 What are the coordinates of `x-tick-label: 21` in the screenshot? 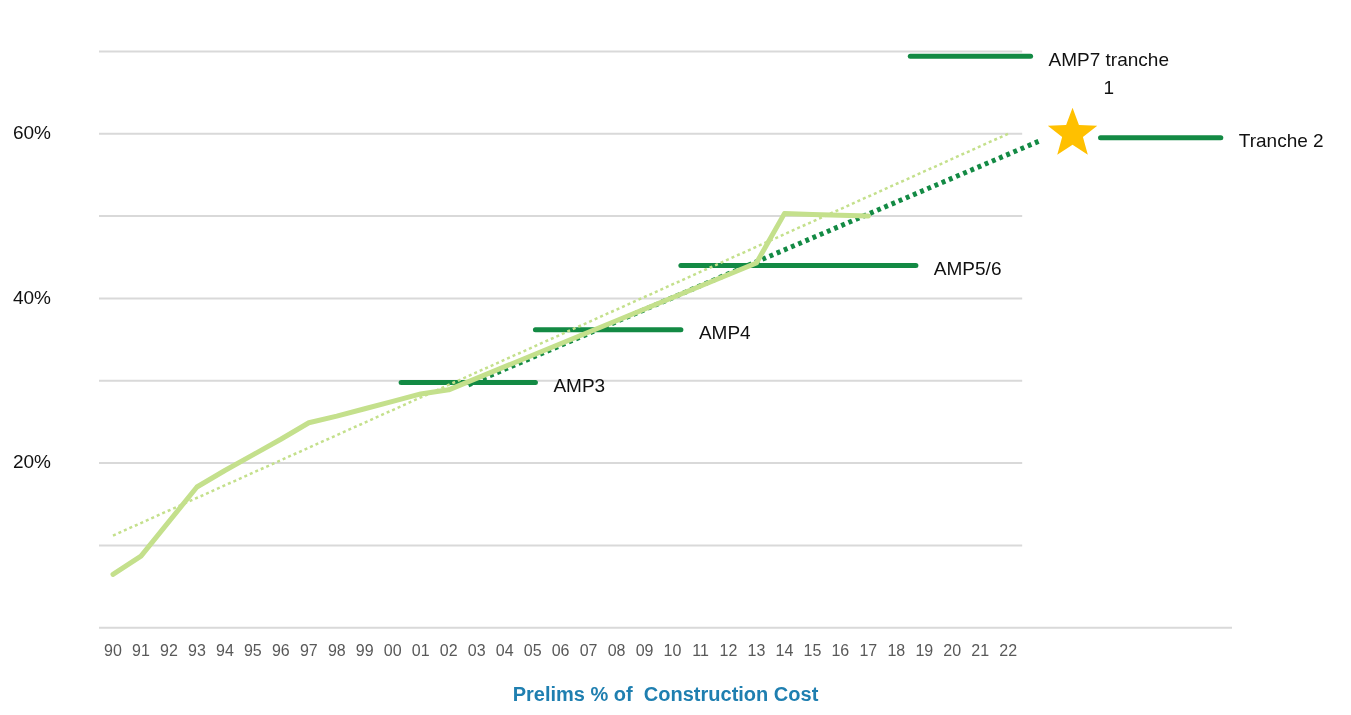 It's located at (980, 650).